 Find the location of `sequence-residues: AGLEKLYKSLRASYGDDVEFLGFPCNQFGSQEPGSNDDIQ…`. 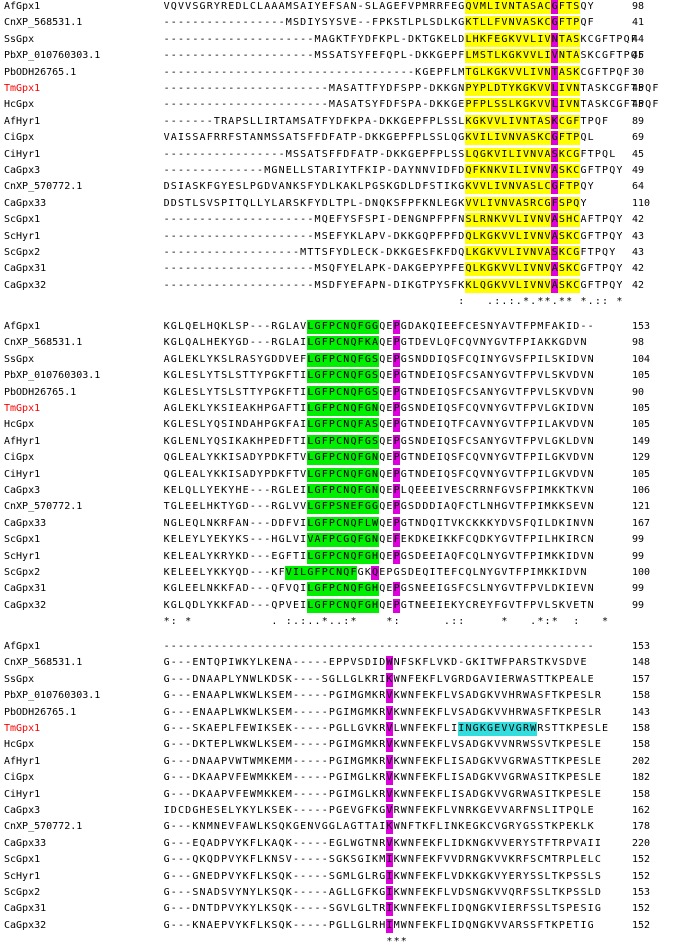

sequence-residues: AGLEKLYKSLRASYGDDVEFLGFPCNQFGSQEPGSNDDIQ… is located at coordinates (378, 359).